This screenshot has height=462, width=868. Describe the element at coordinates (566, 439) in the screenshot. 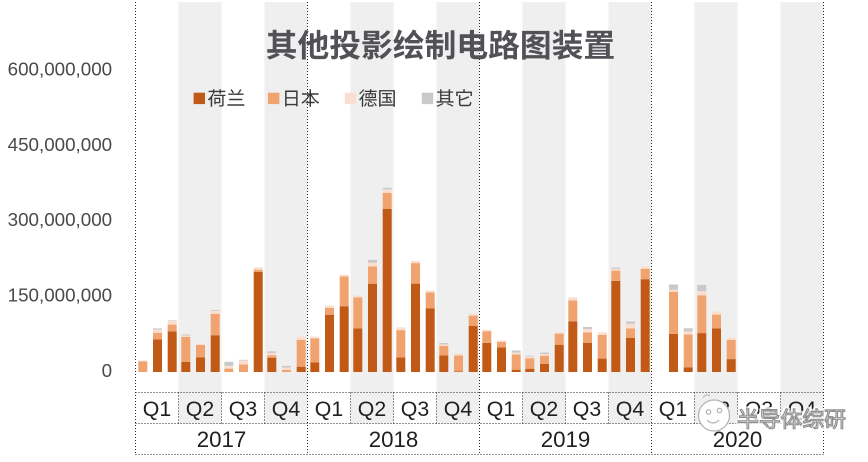

I see `svg-text: 2019` at that location.